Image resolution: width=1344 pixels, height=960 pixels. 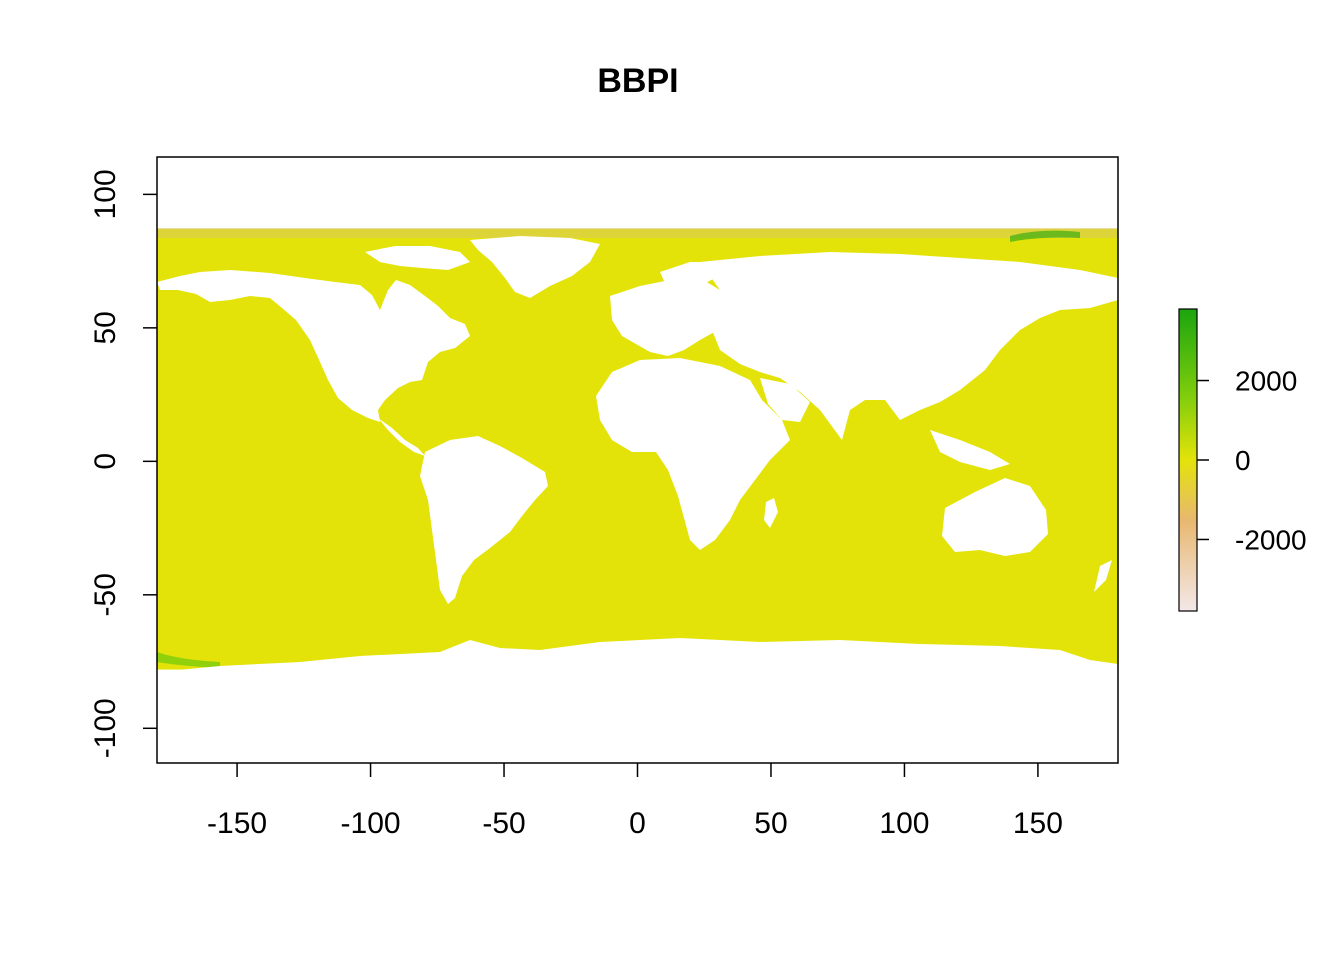 I want to click on land-africa, so click(x=693, y=454).